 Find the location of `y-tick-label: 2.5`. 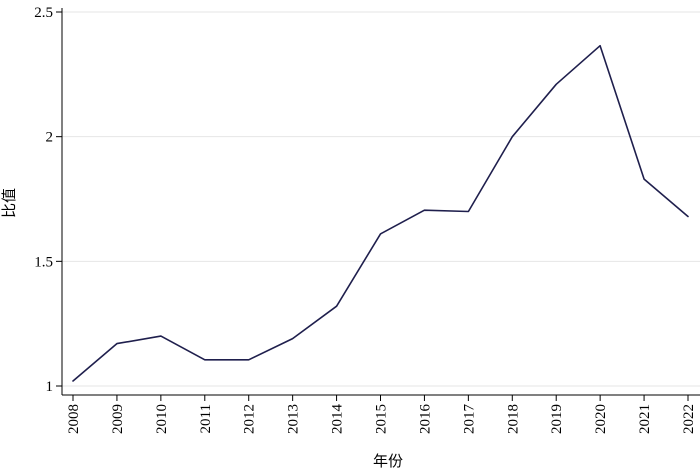

y-tick-label: 2.5 is located at coordinates (43, 13).